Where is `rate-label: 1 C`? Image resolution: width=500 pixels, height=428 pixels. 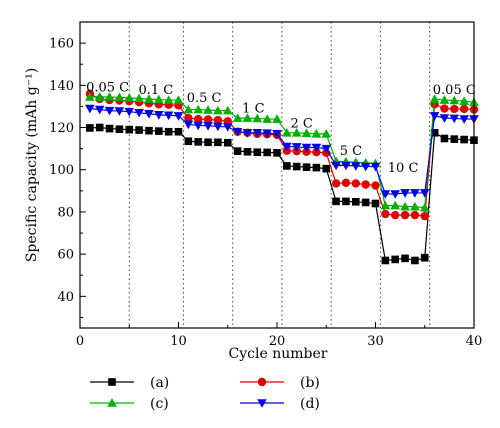
rate-label: 1 C is located at coordinates (253, 109).